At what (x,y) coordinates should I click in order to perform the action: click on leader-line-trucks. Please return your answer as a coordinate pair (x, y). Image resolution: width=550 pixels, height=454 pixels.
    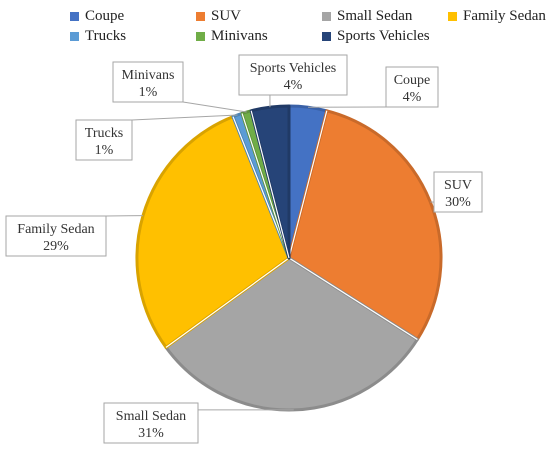
    Looking at the image, I should click on (184, 117).